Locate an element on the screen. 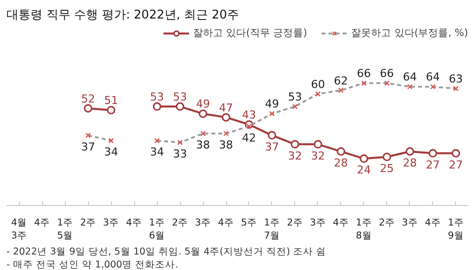  text: - 2022년 3월 9일 당선, 5월 10일 취임. 5월 4주(지방선거 직전) 조사 쉼 is located at coordinates (166, 252).